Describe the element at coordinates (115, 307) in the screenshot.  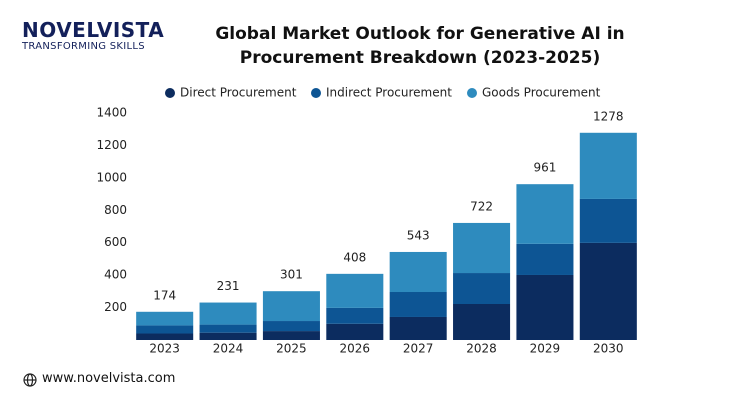
I see `y-tick-label: 200` at that location.